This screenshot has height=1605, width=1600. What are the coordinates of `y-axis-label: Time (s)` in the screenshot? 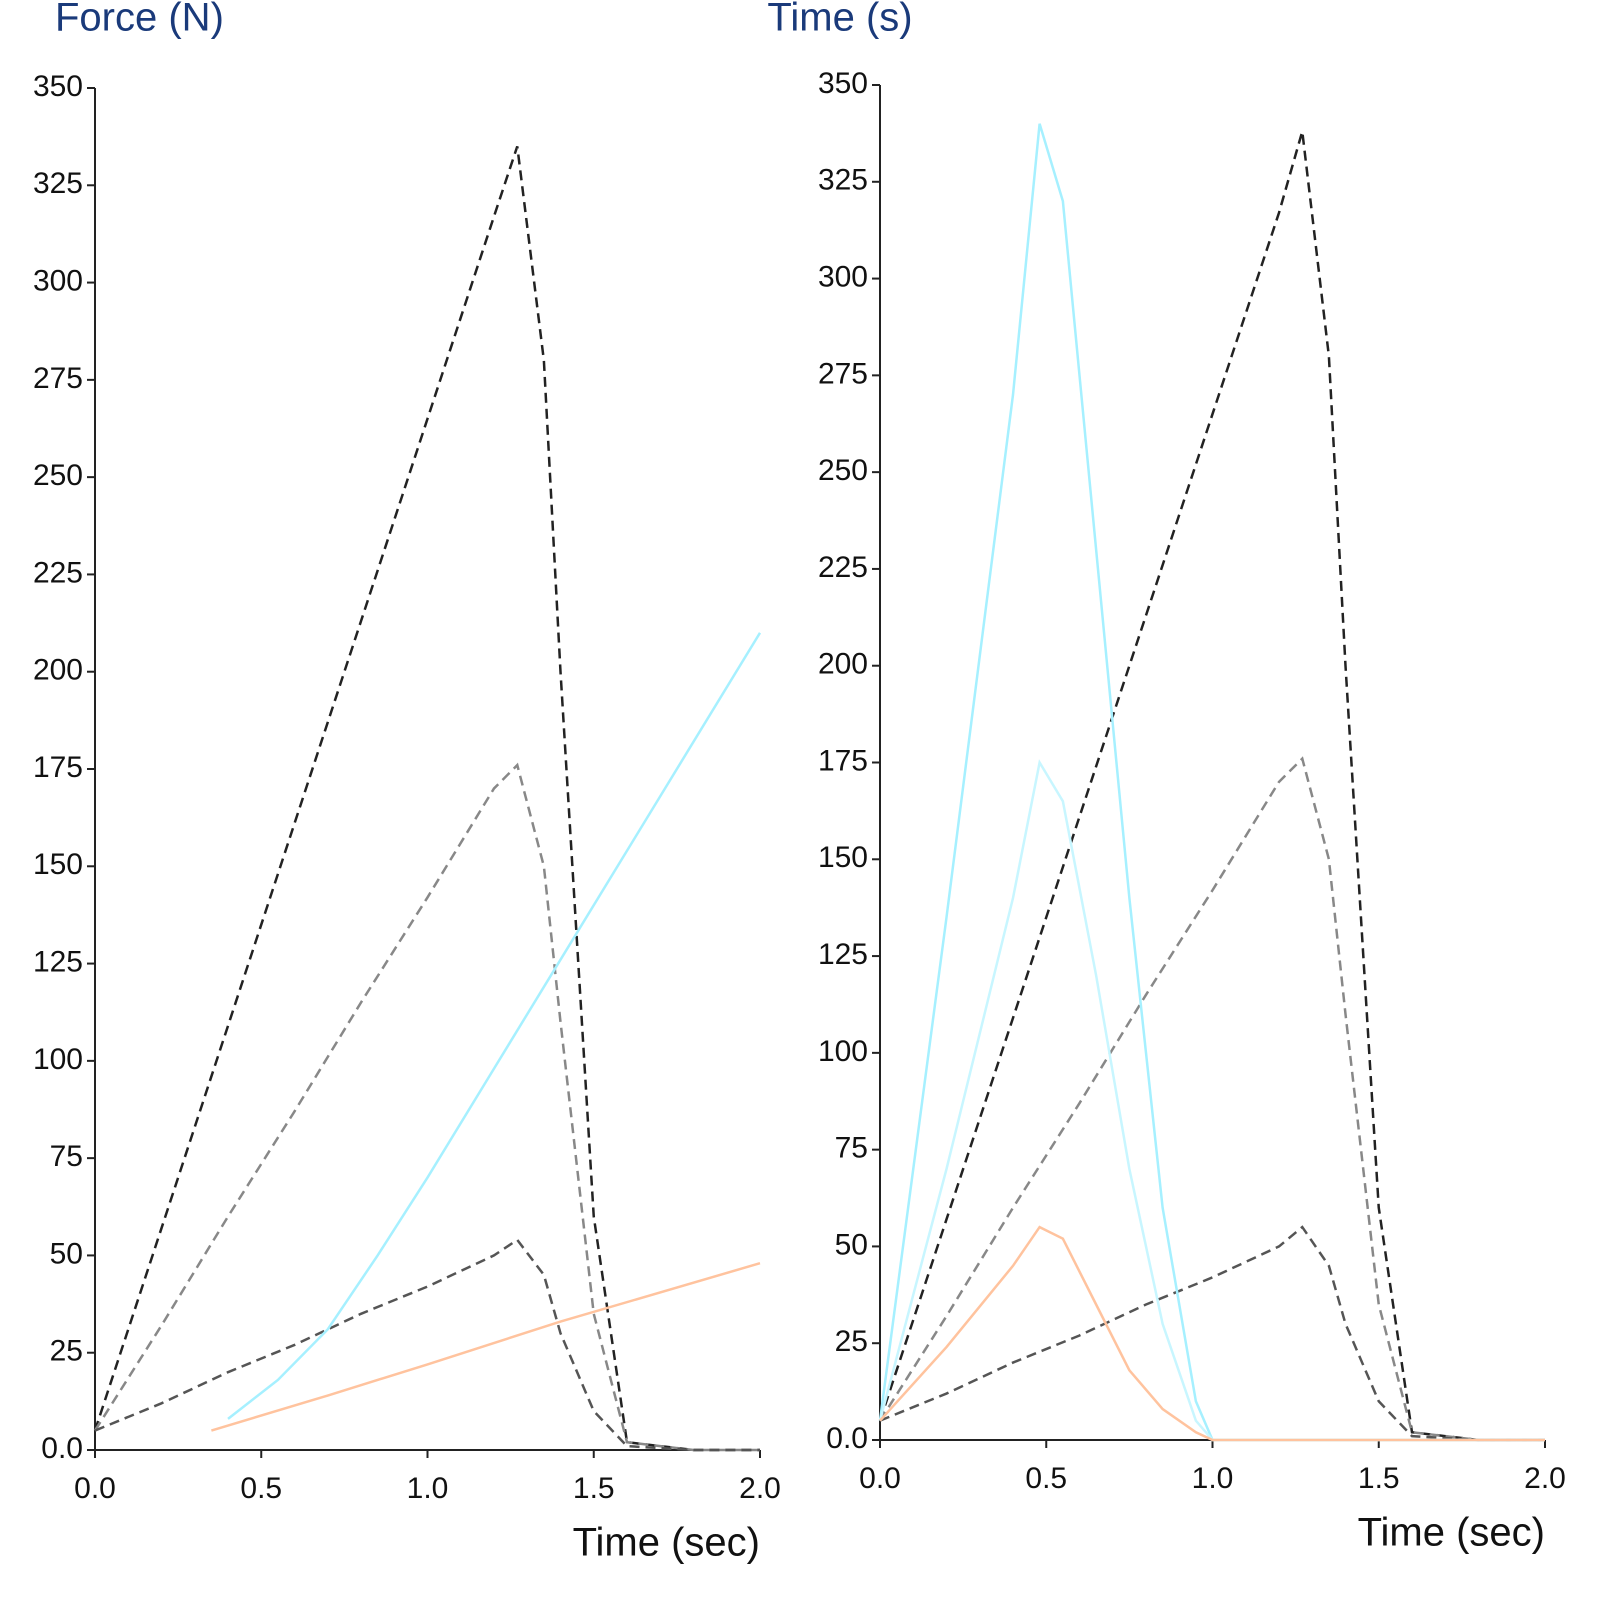 It's located at (839, 20).